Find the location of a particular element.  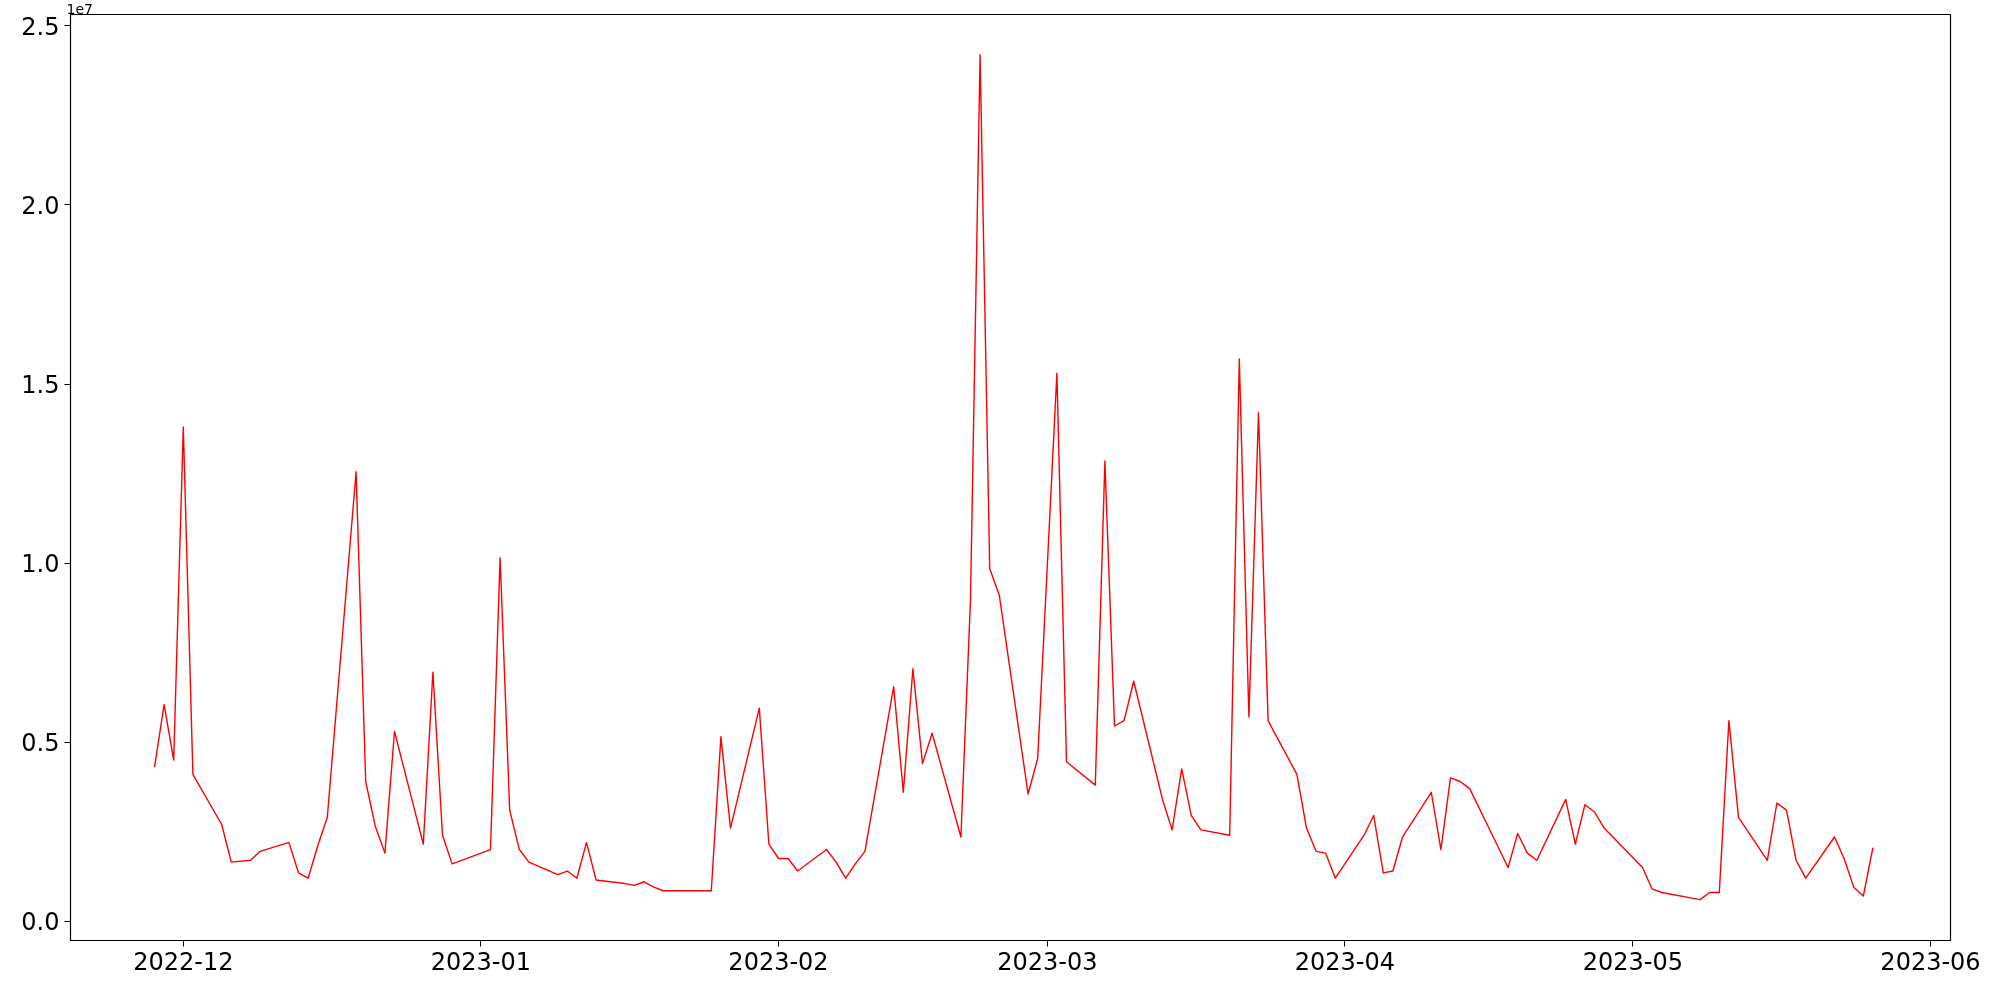

x-tick-label: 2022-12 is located at coordinates (183, 961).